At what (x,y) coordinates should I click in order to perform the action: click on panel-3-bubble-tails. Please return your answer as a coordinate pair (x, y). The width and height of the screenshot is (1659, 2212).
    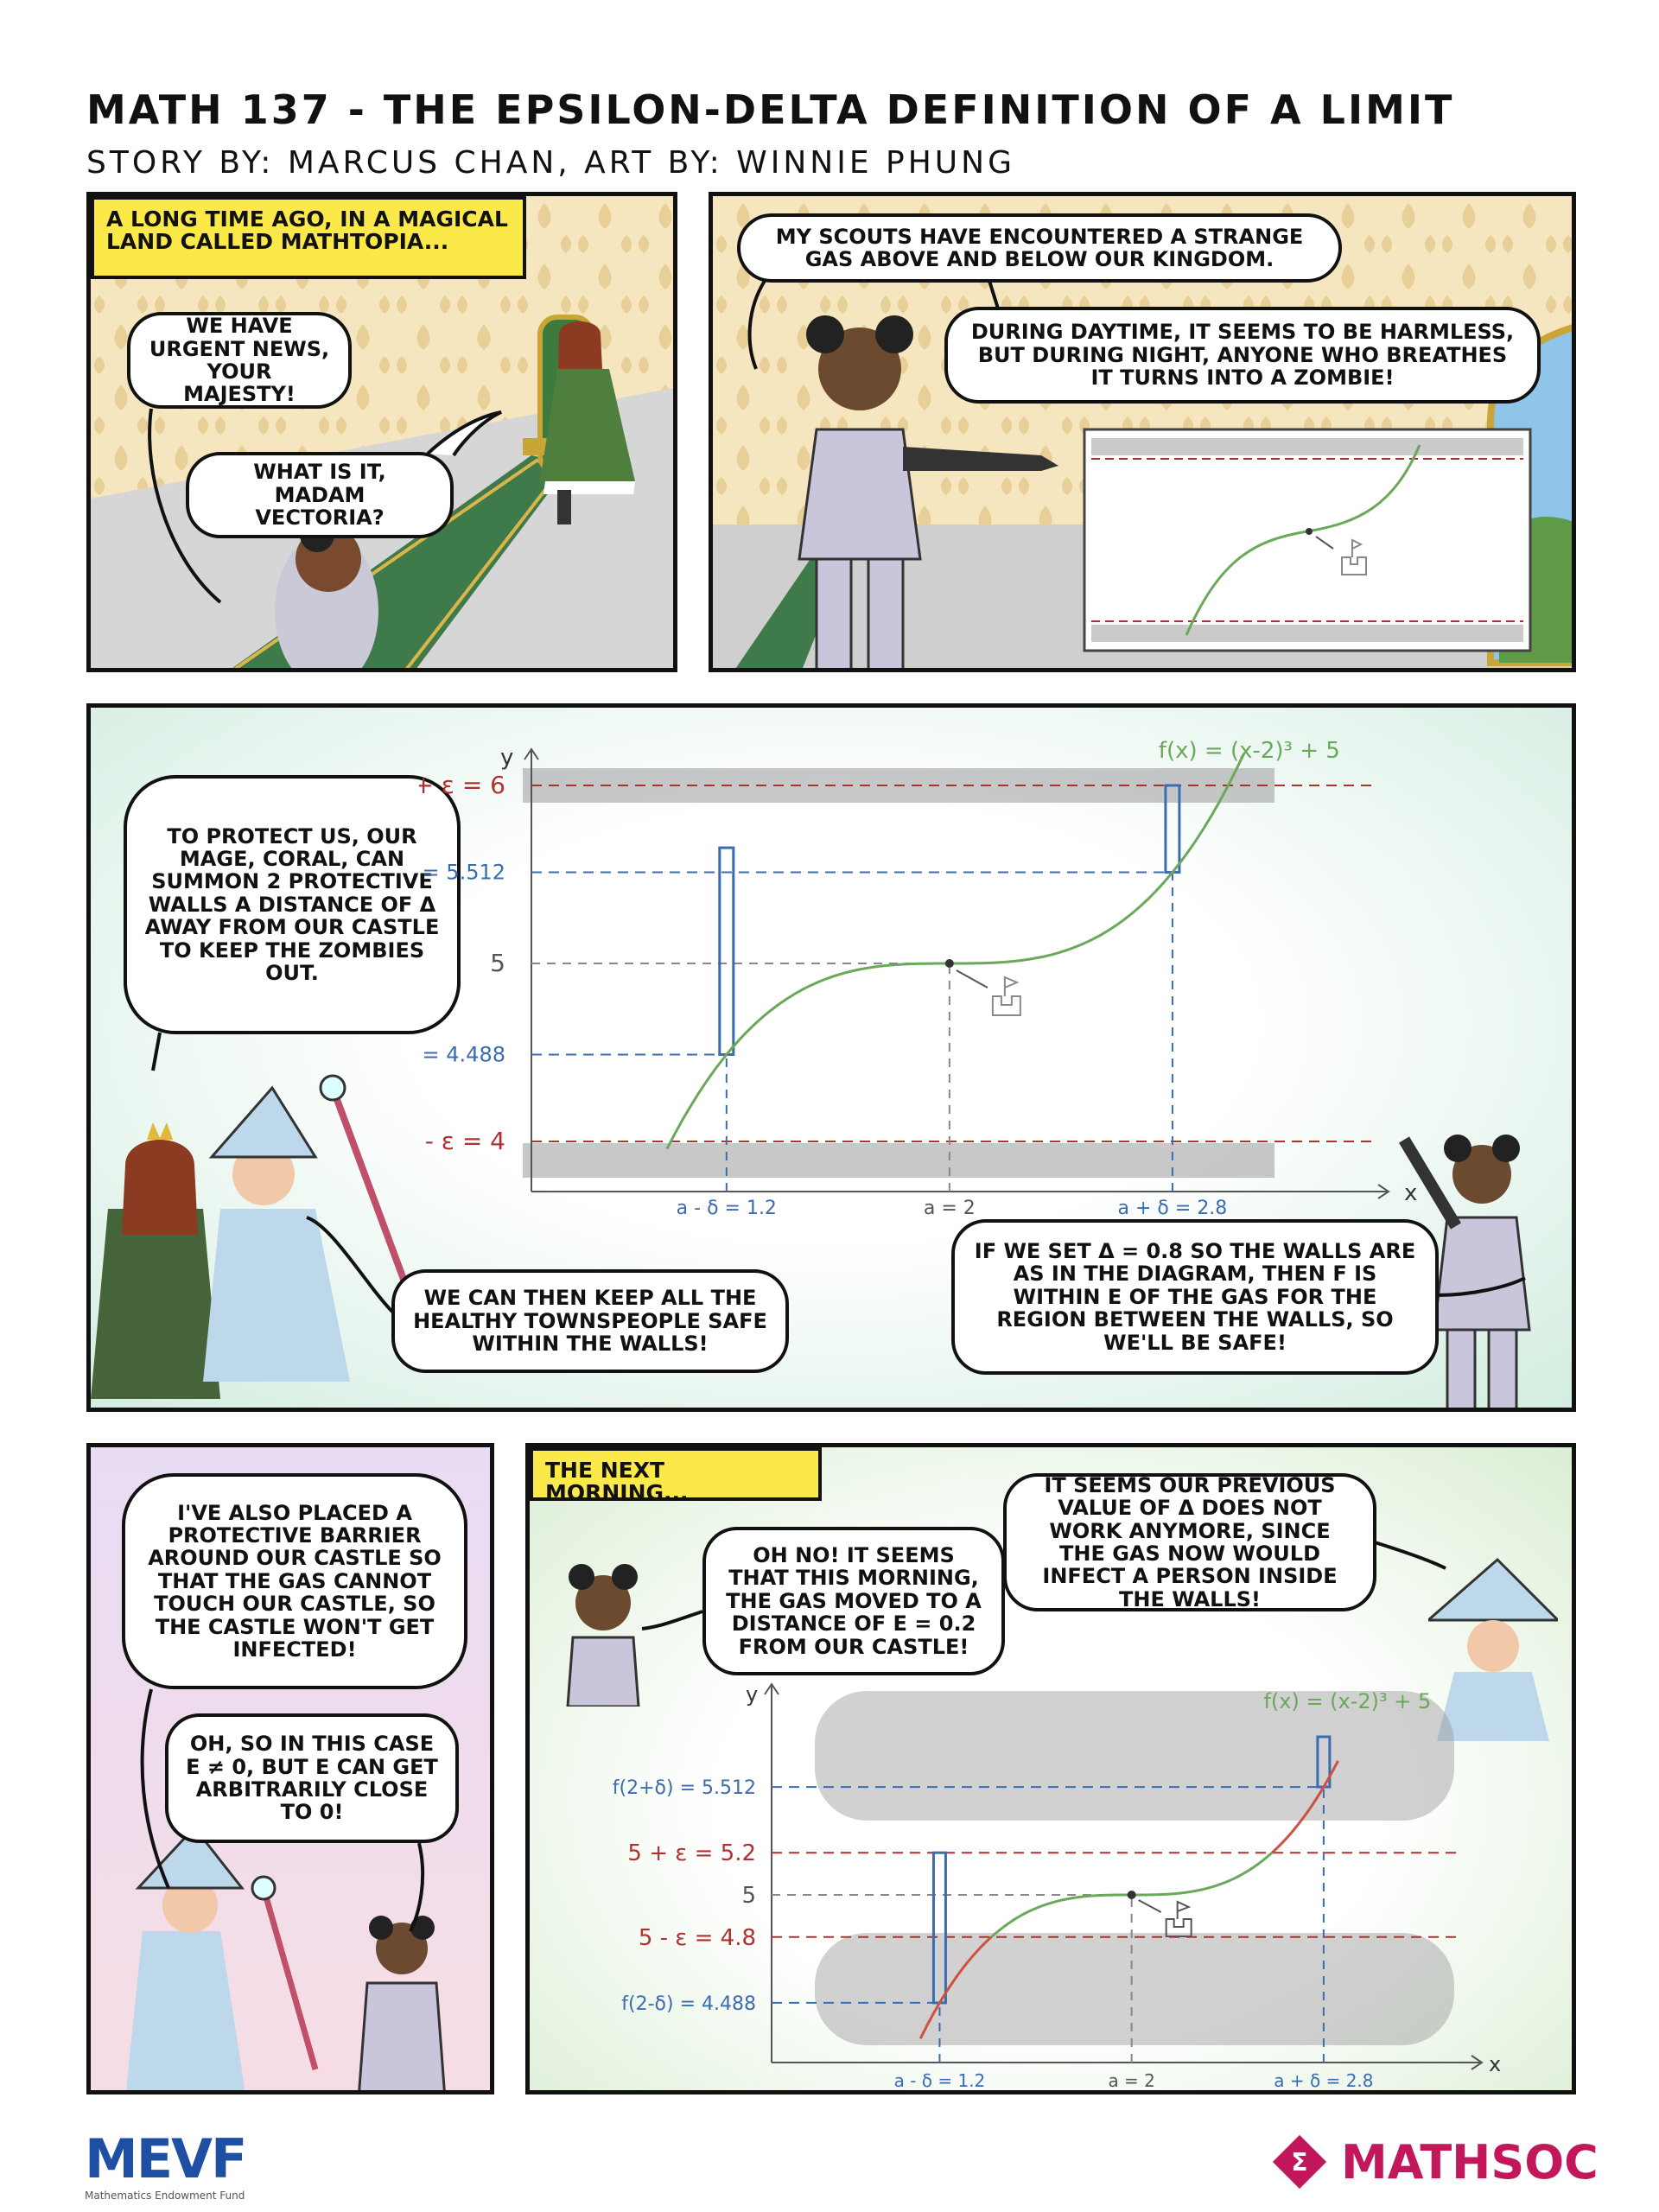
    Looking at the image, I should click on (838, 1173).